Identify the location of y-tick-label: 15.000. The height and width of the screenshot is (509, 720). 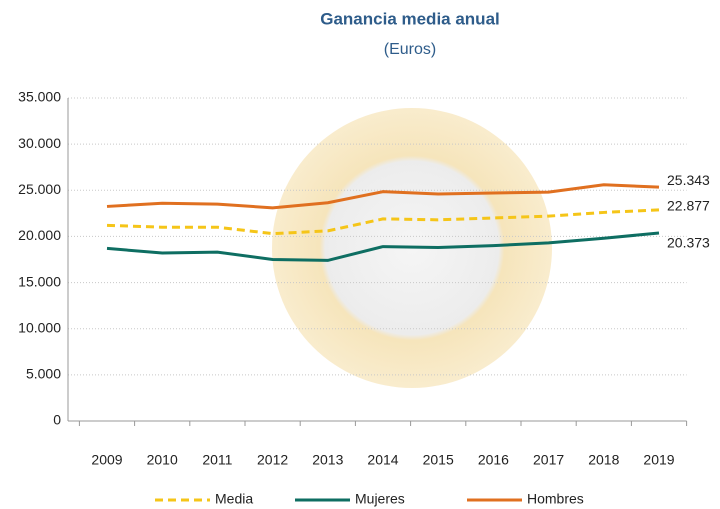
(39, 281).